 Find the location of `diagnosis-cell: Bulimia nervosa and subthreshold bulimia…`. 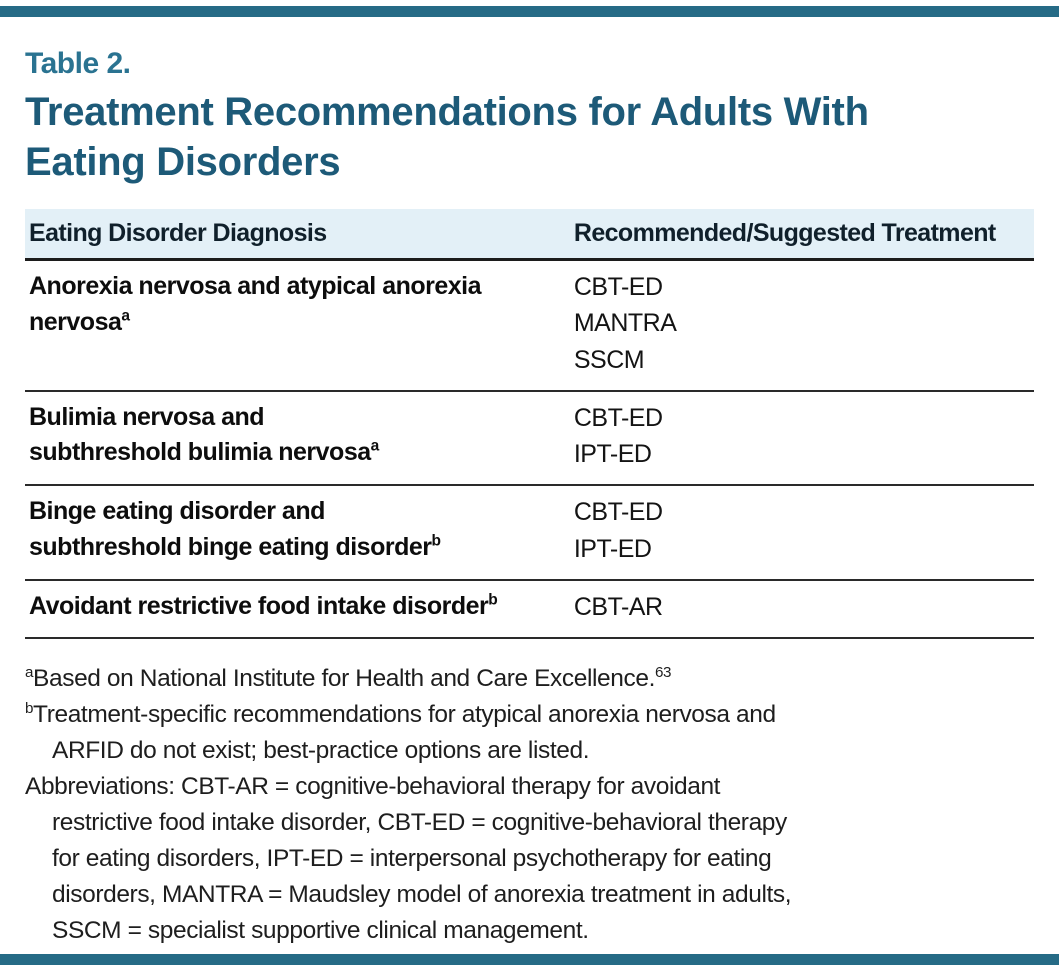

diagnosis-cell: Bulimia nervosa and subthreshold bulimia… is located at coordinates (297, 438).